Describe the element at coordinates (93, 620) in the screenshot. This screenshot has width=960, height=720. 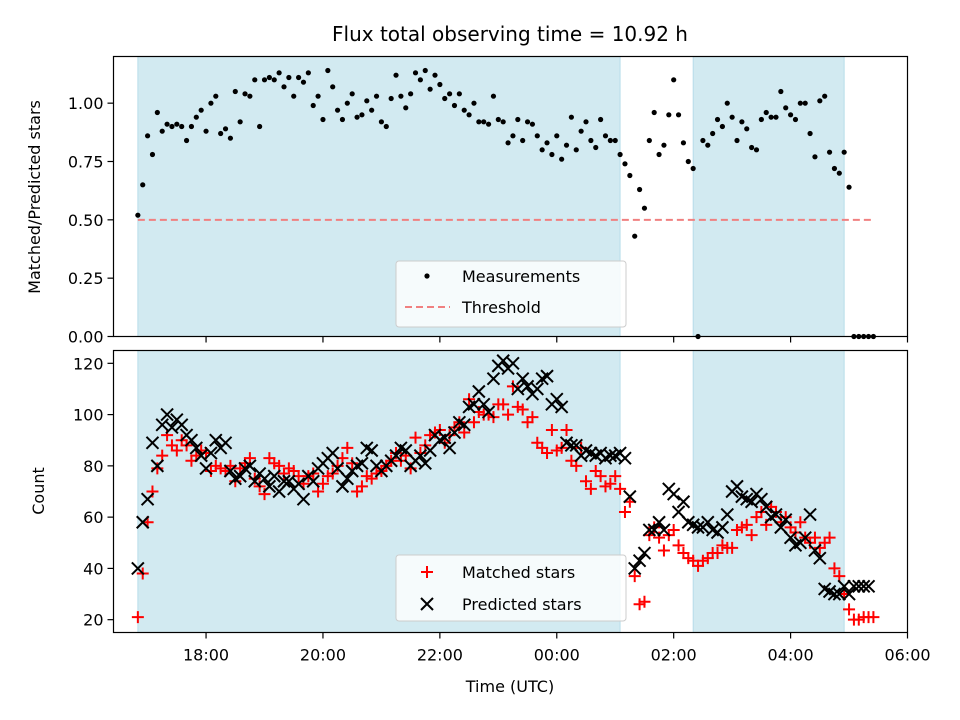
I see `count-y-tick-label: 20` at that location.